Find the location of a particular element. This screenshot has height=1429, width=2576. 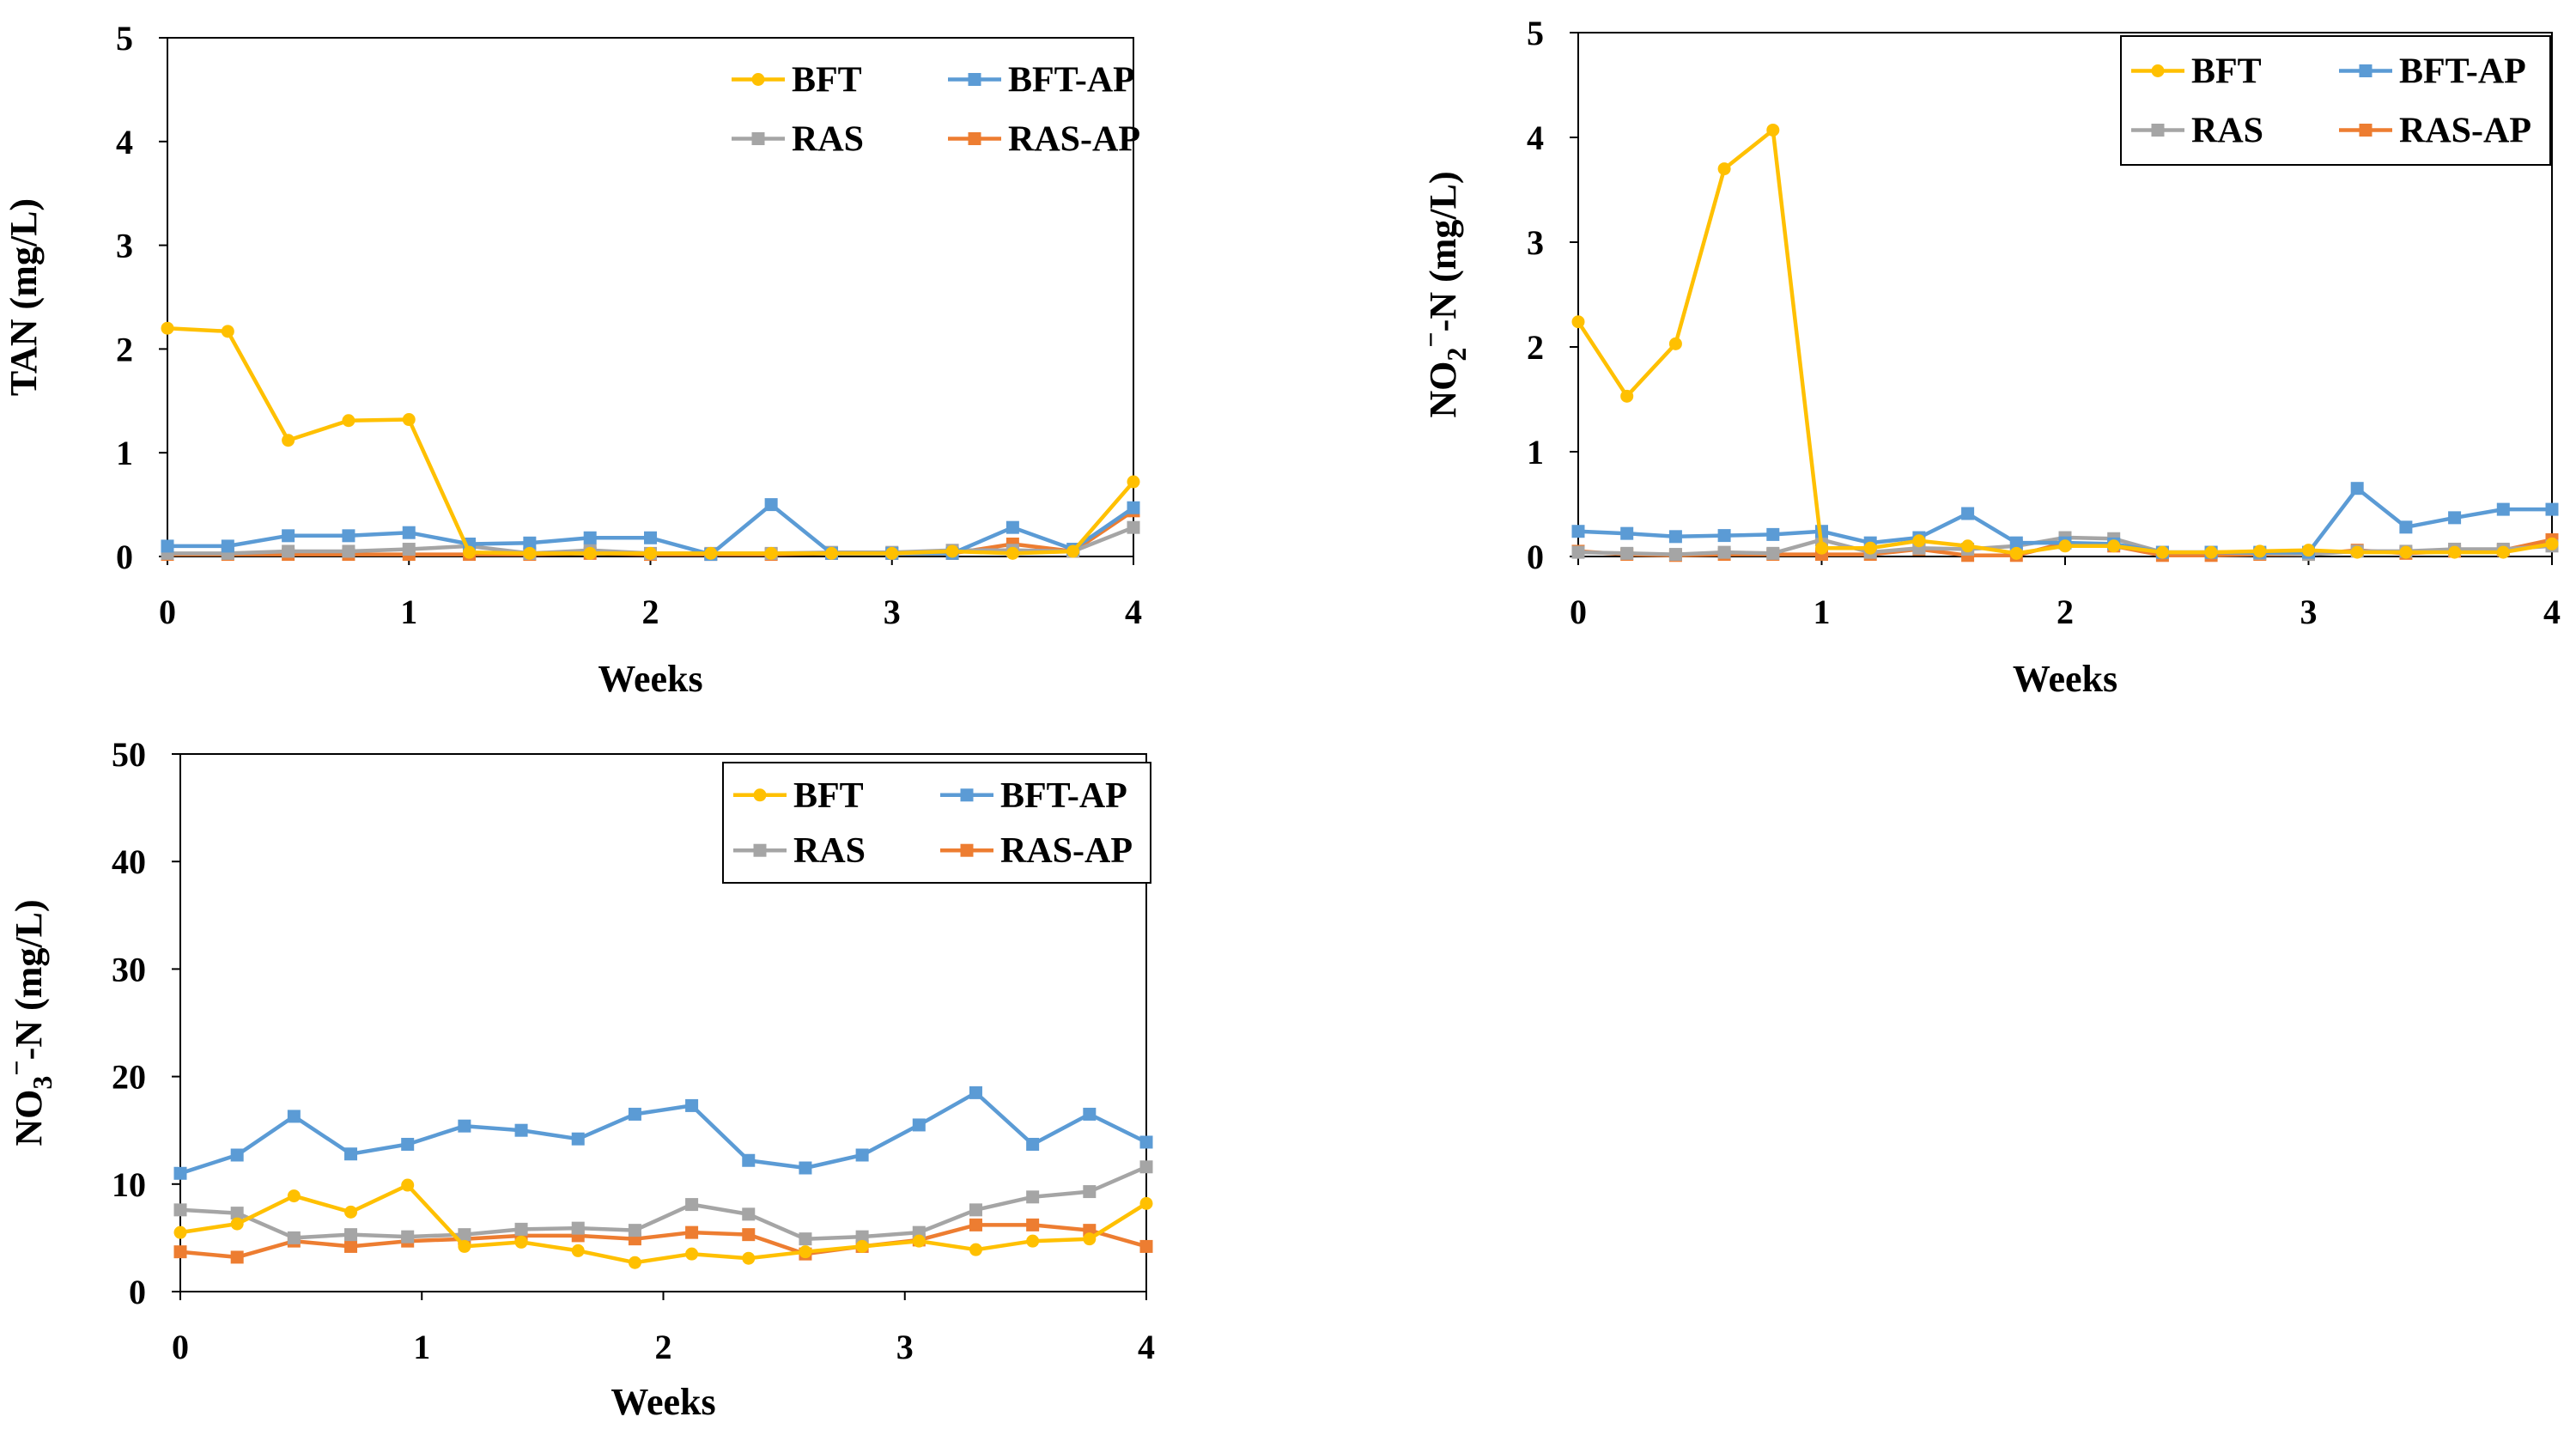

x-tick-label: 2 is located at coordinates (651, 612).